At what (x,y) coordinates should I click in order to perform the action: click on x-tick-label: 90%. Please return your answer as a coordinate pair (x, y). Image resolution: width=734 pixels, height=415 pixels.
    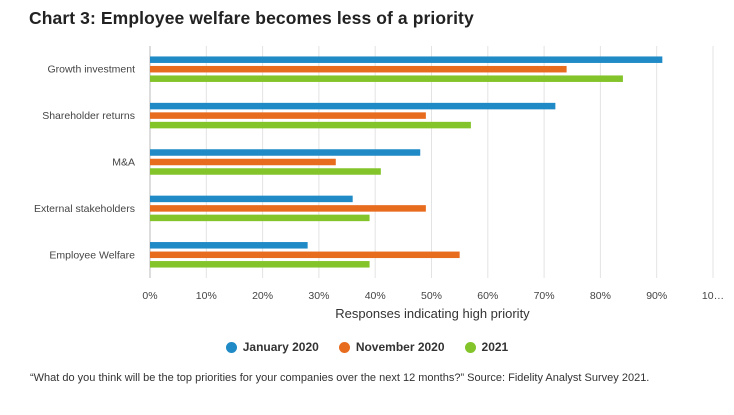
    Looking at the image, I should click on (656, 296).